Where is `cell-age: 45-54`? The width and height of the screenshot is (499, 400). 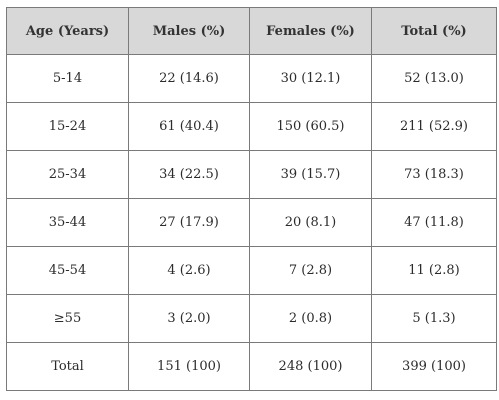
cell-age: 45-54 is located at coordinates (67, 270).